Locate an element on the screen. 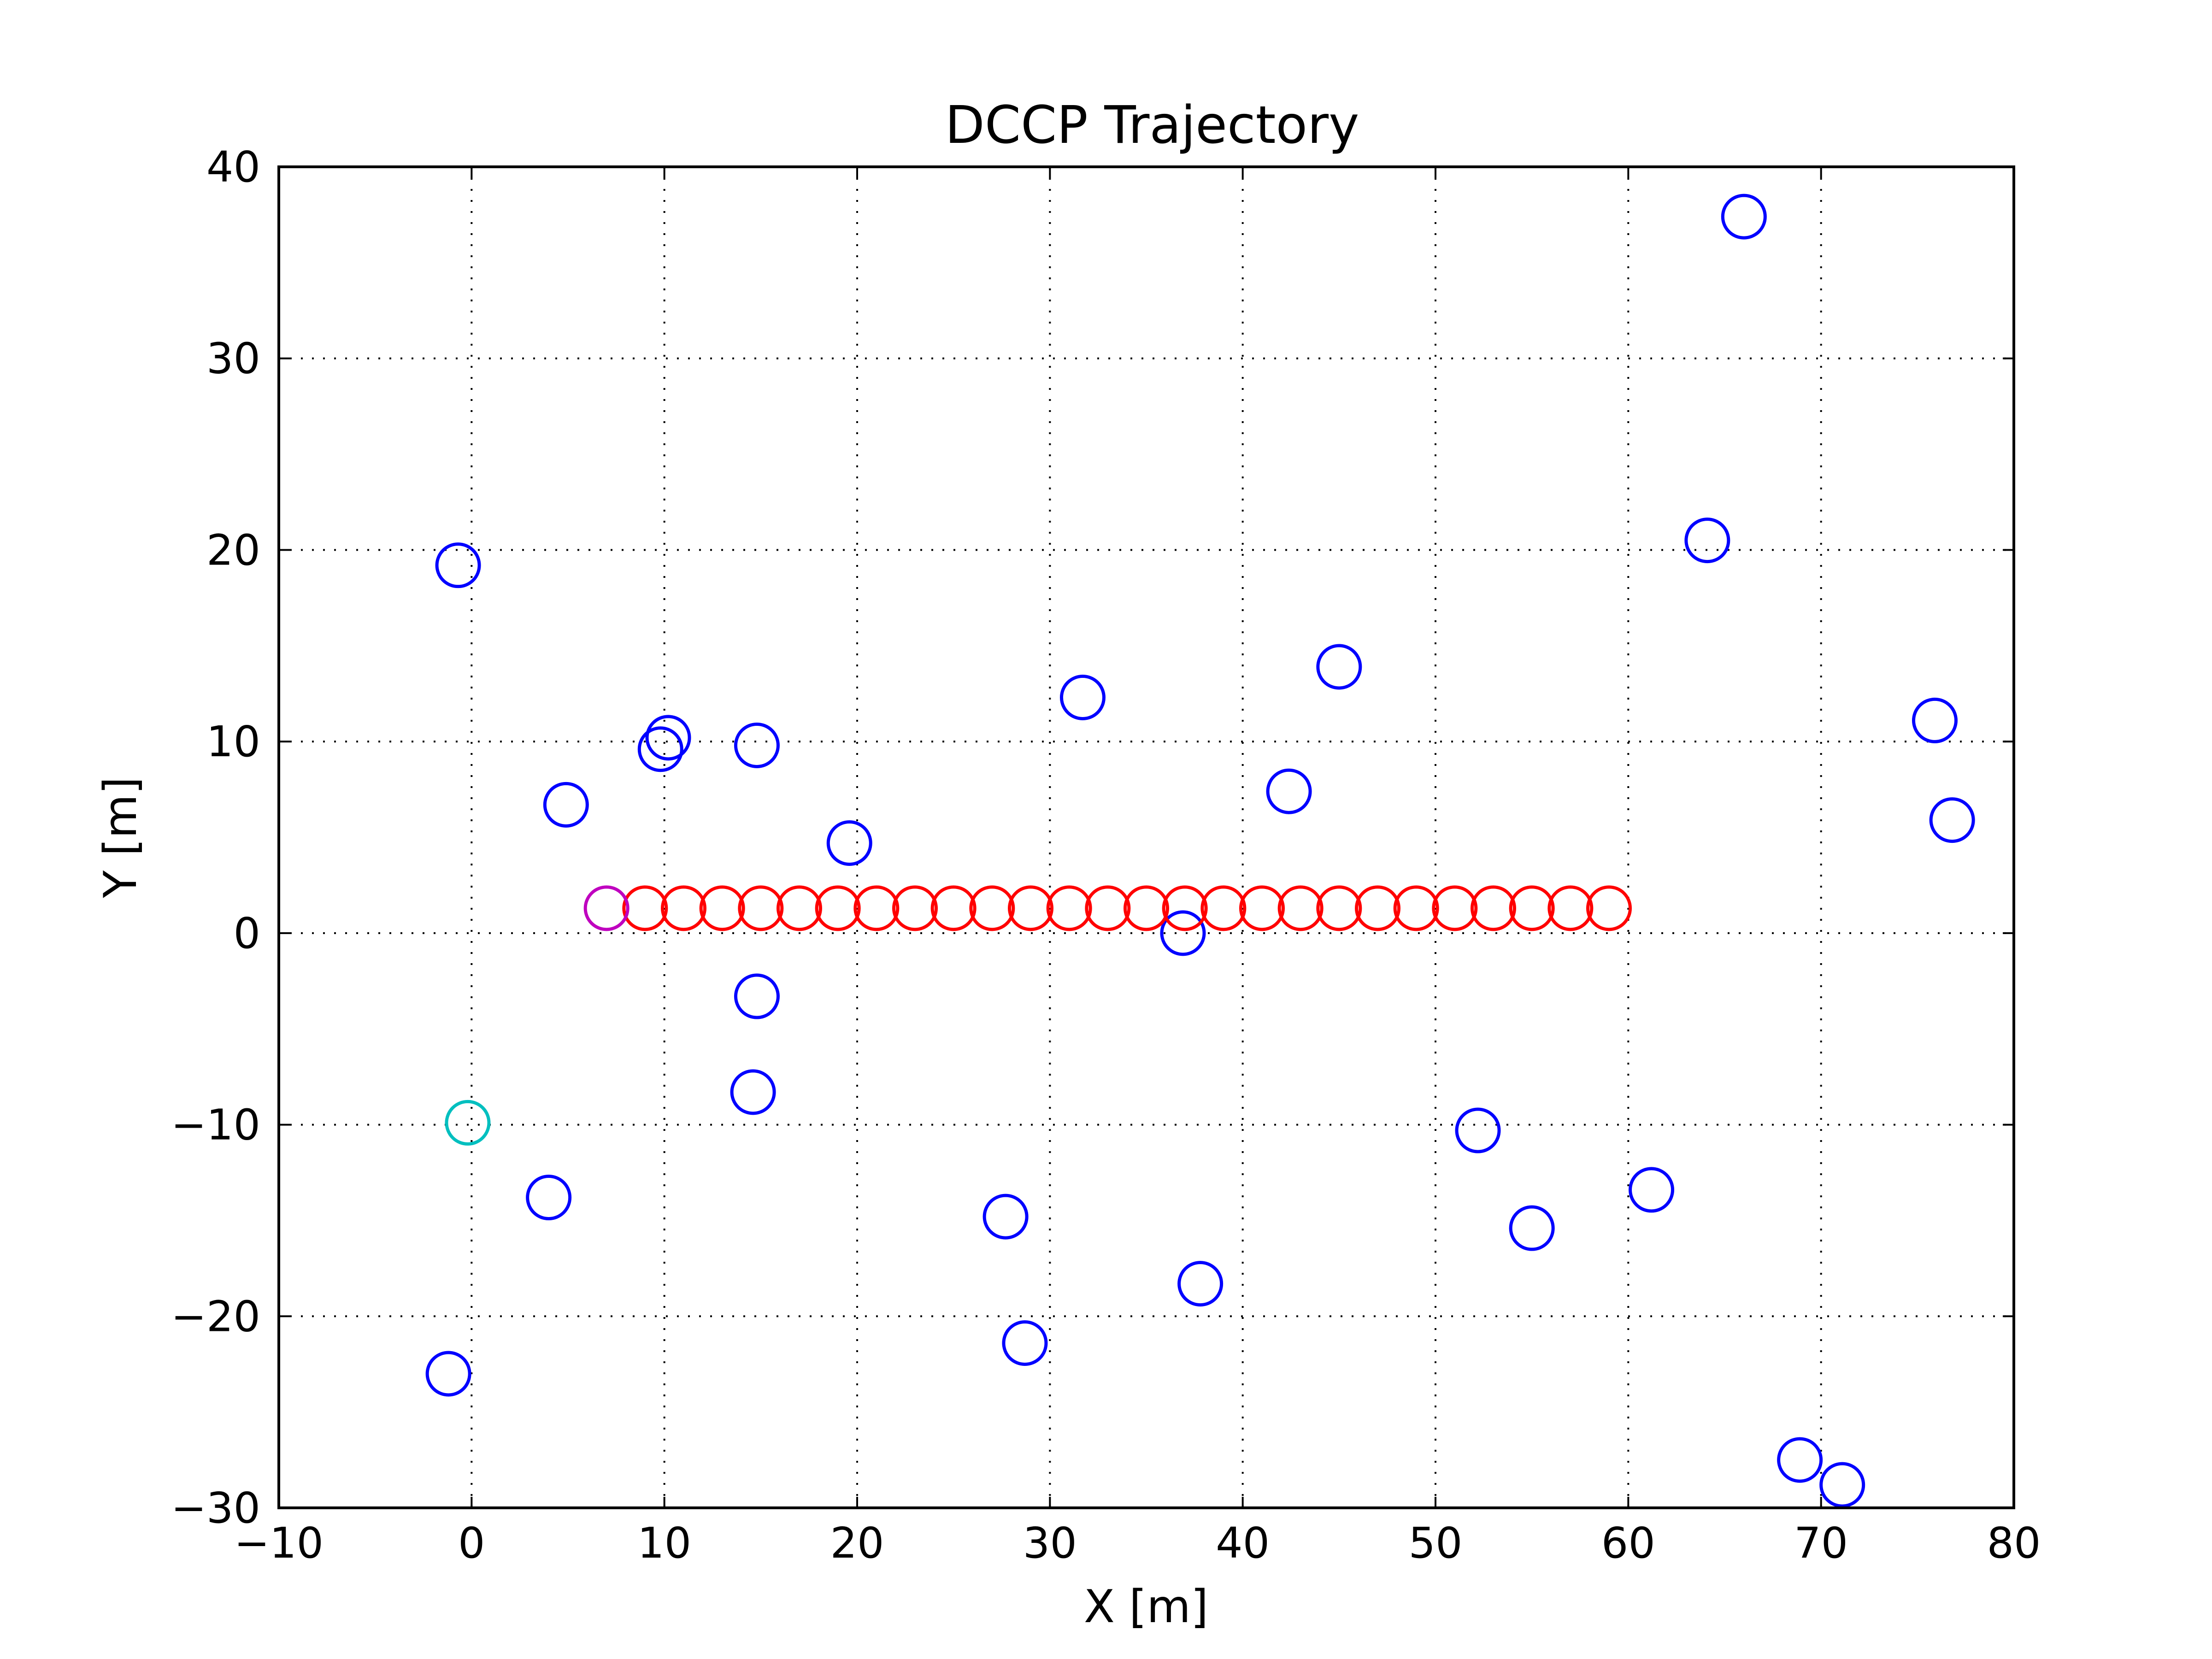 This screenshot has height=1659, width=2212. x-tick-label: 20 is located at coordinates (857, 1543).